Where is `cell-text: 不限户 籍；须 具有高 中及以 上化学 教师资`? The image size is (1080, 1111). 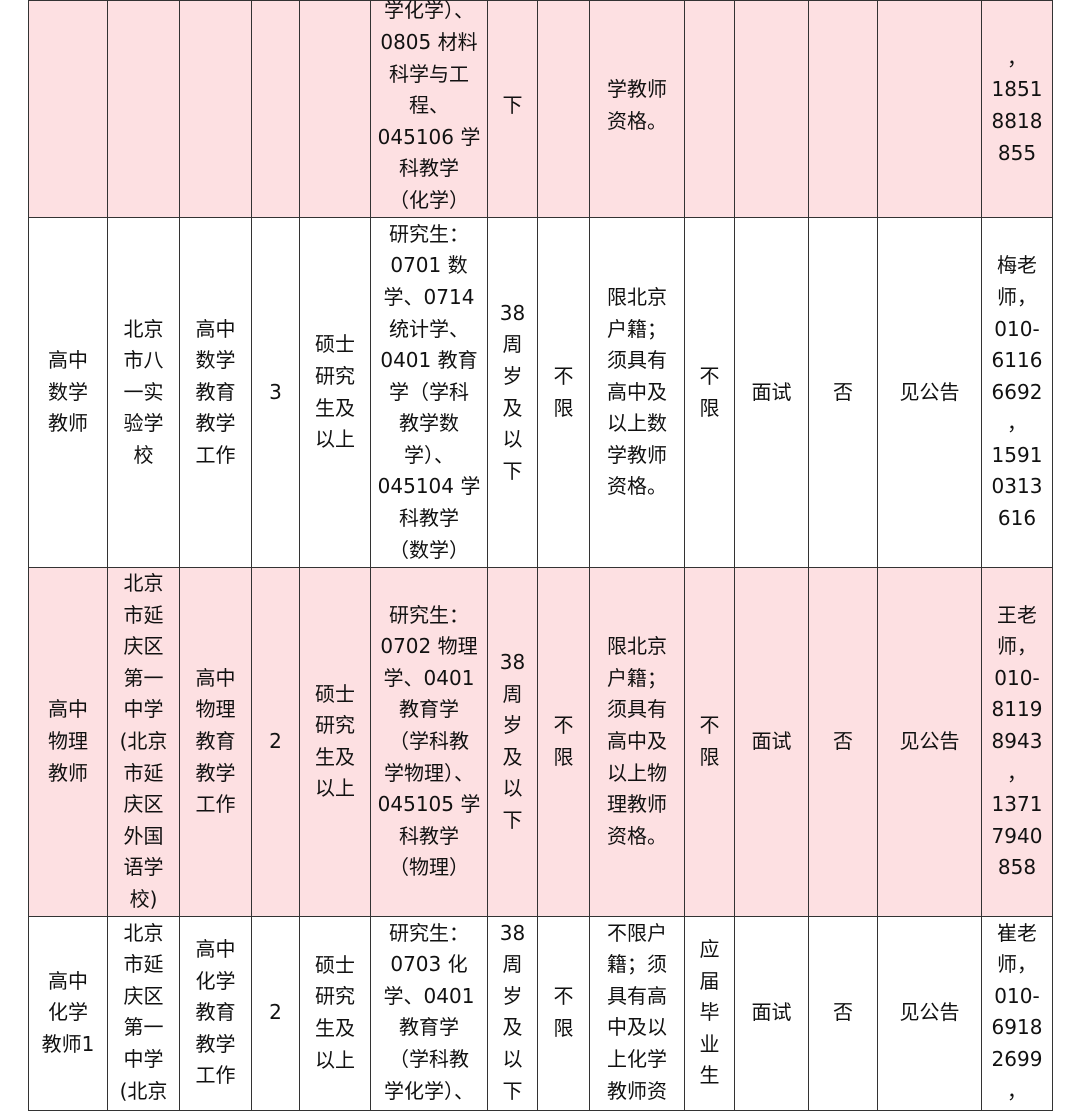
cell-text: 不限户 籍；须 具有高 中及以 上化学 教师资 is located at coordinates (637, 1011).